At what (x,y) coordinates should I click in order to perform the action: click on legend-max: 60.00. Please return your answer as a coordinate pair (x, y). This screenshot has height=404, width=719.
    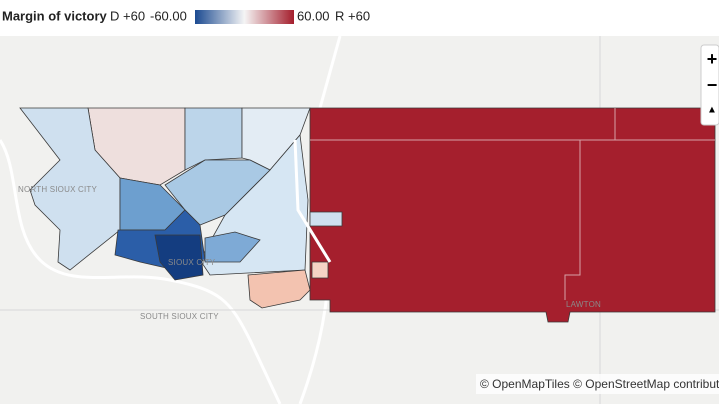
    Looking at the image, I should click on (313, 15).